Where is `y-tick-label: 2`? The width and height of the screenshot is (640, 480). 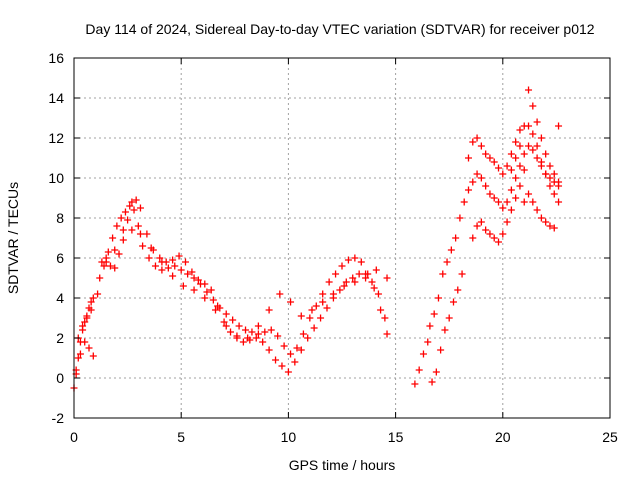
y-tick-label: 2 is located at coordinates (60, 338).